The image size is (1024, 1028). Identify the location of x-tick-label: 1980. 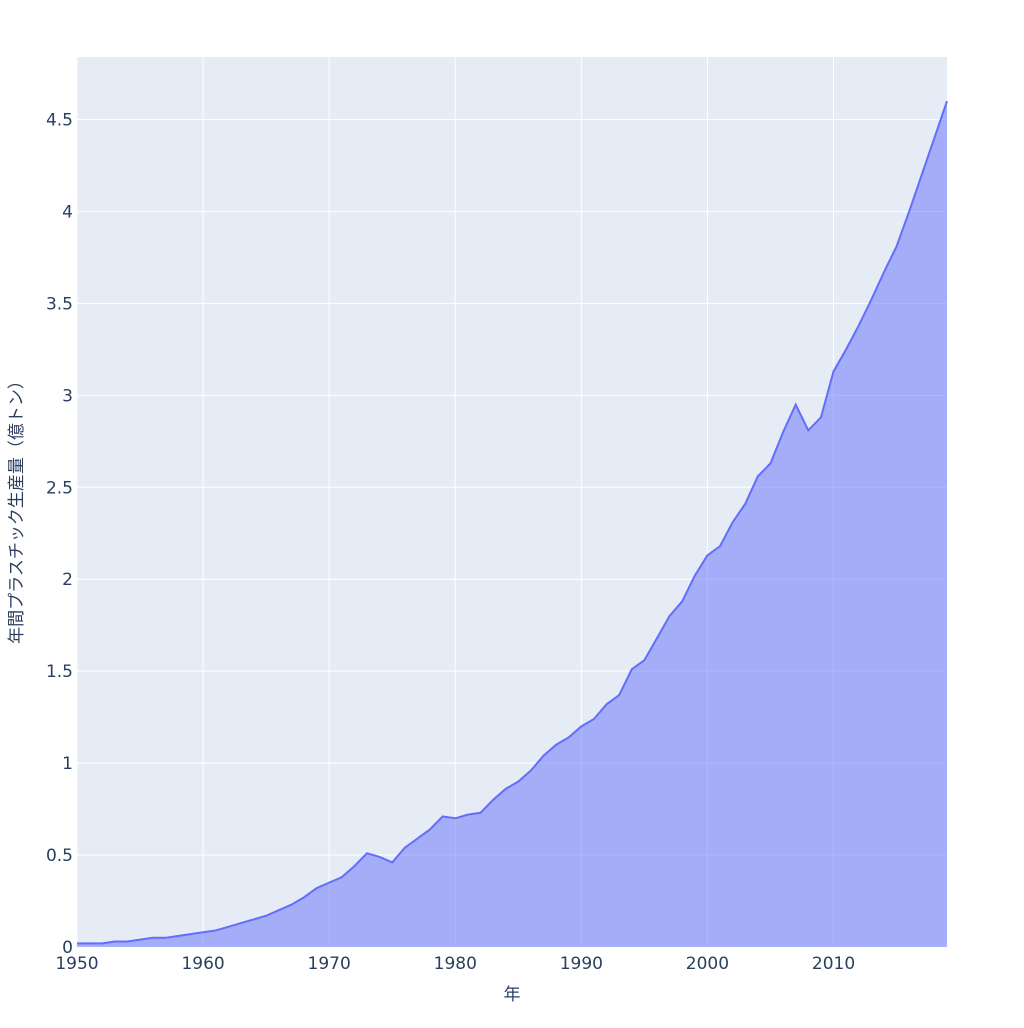
(455, 964).